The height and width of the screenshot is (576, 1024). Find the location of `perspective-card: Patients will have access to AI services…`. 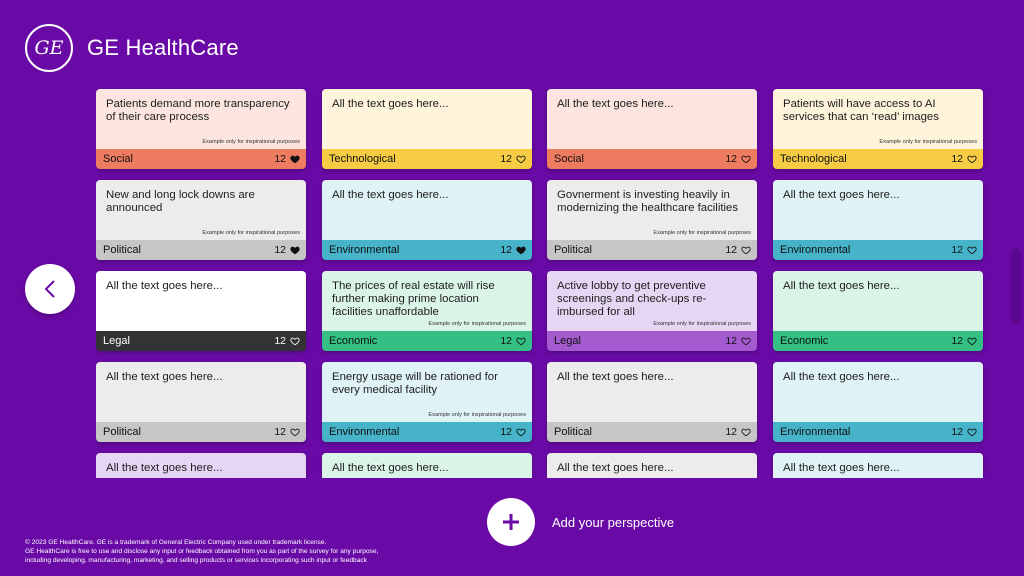

perspective-card: Patients will have access to AI services… is located at coordinates (878, 129).